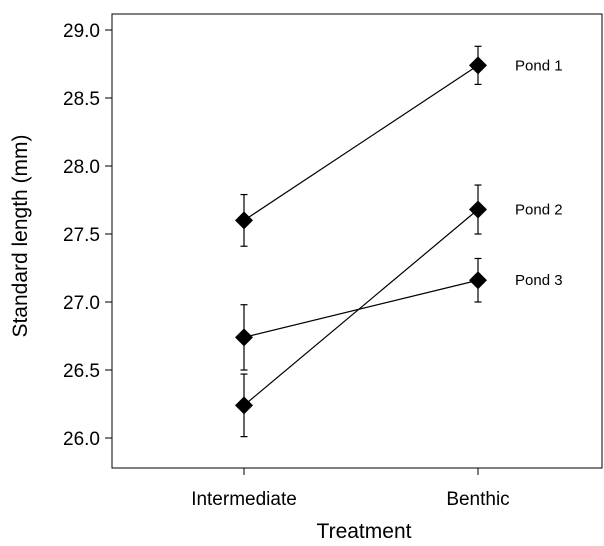 This screenshot has width=604, height=546. What do you see at coordinates (81, 31) in the screenshot?
I see `y-tick-label: 29.0` at bounding box center [81, 31].